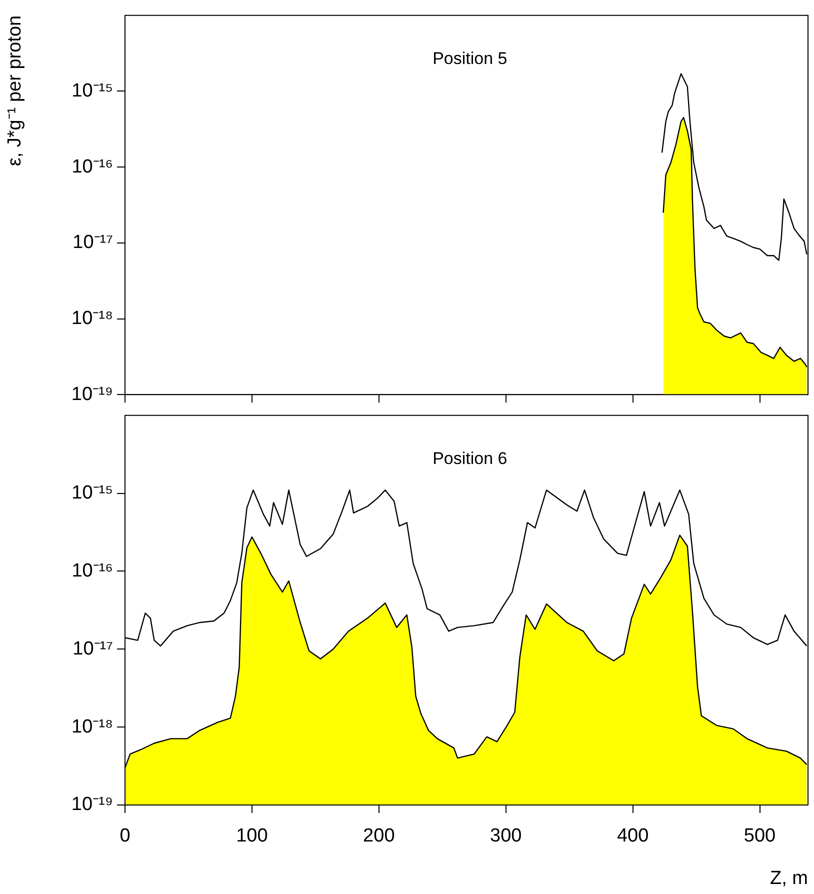 This screenshot has height=894, width=814. I want to click on x-tick-label: 300, so click(506, 836).